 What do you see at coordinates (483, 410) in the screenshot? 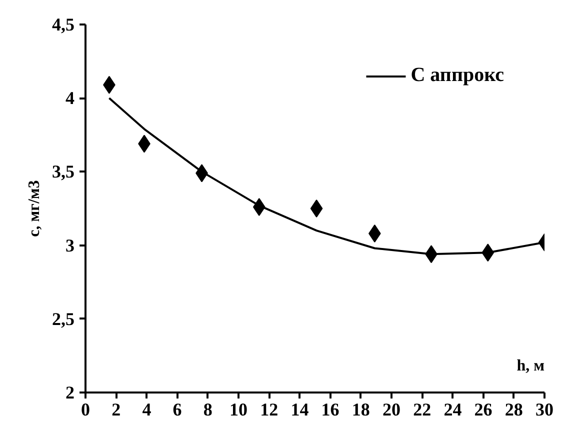
I see `x-tick-label: 26` at bounding box center [483, 410].